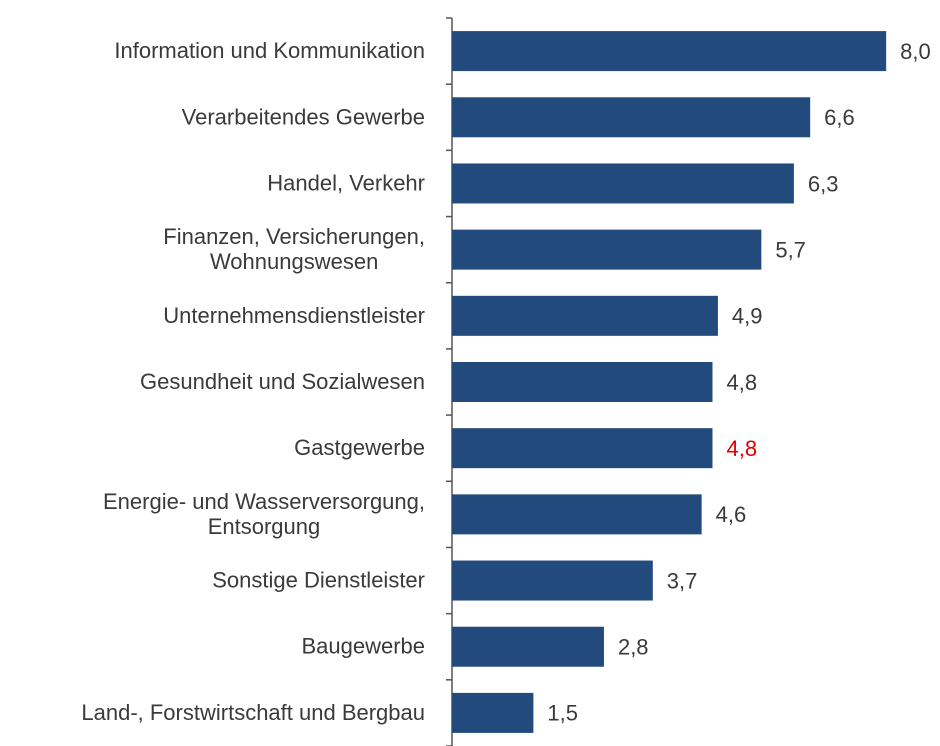 Image resolution: width=940 pixels, height=746 pixels. I want to click on category-label-line: Verarbeitendes Gewerbe, so click(303, 116).